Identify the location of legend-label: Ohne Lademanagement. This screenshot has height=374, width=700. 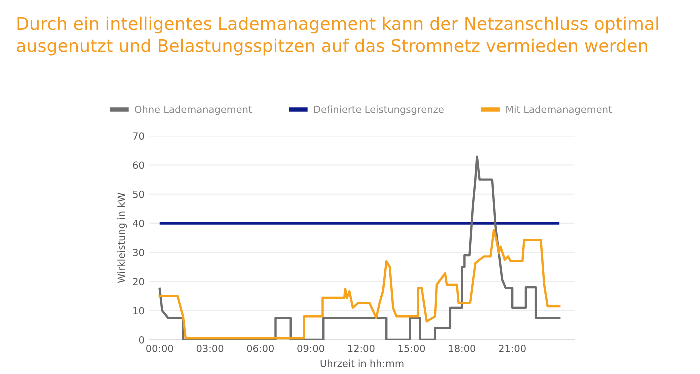
(193, 111).